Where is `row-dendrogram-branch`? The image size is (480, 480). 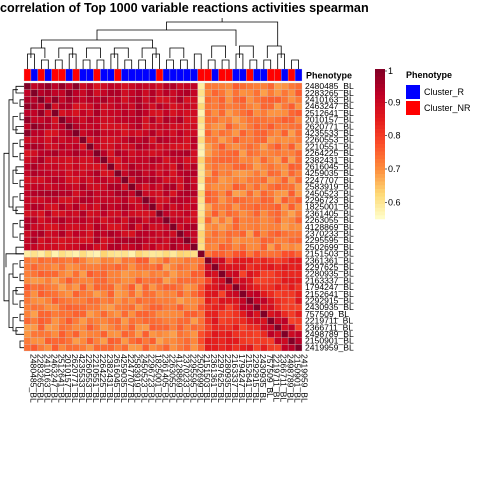
row-dendrogram-branch is located at coordinates (21, 197).